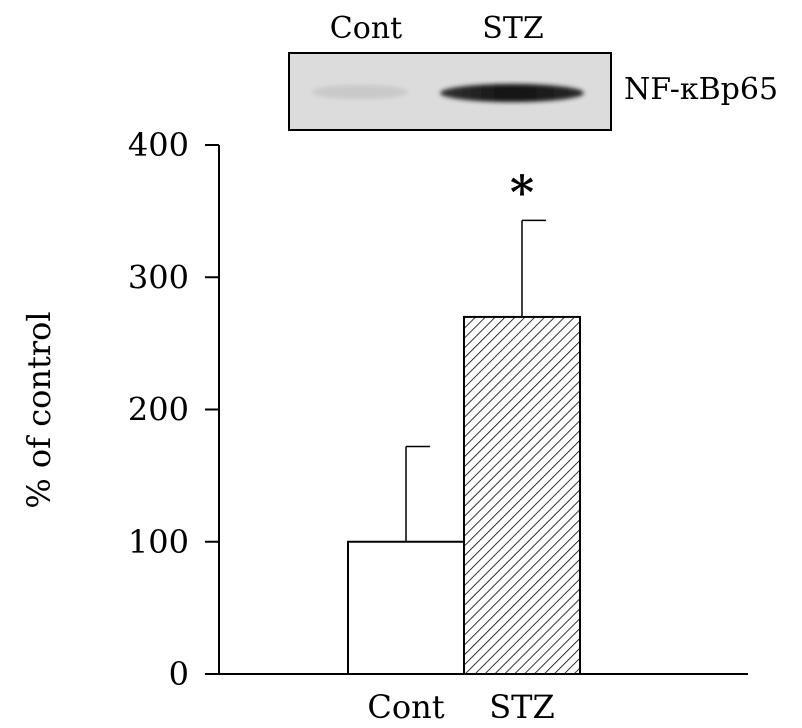  Describe the element at coordinates (158, 410) in the screenshot. I see `y-tick-label: 200` at that location.